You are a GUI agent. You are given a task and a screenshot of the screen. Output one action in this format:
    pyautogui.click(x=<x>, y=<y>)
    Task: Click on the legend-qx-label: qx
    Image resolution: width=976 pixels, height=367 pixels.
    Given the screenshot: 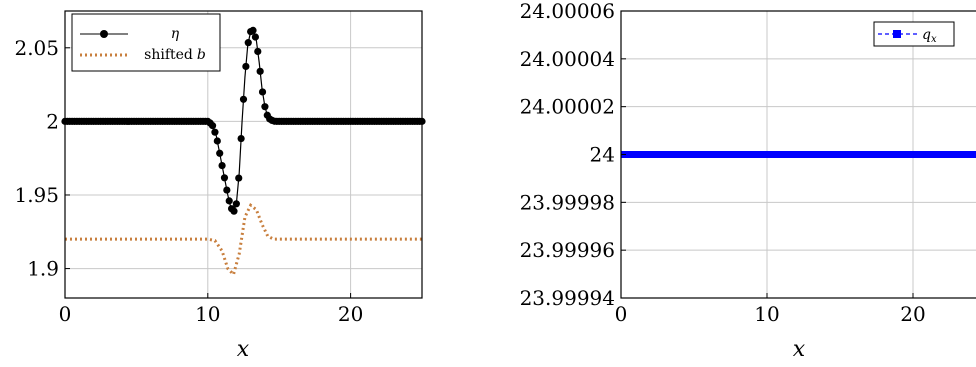 What is the action you would take?
    pyautogui.click(x=929, y=36)
    